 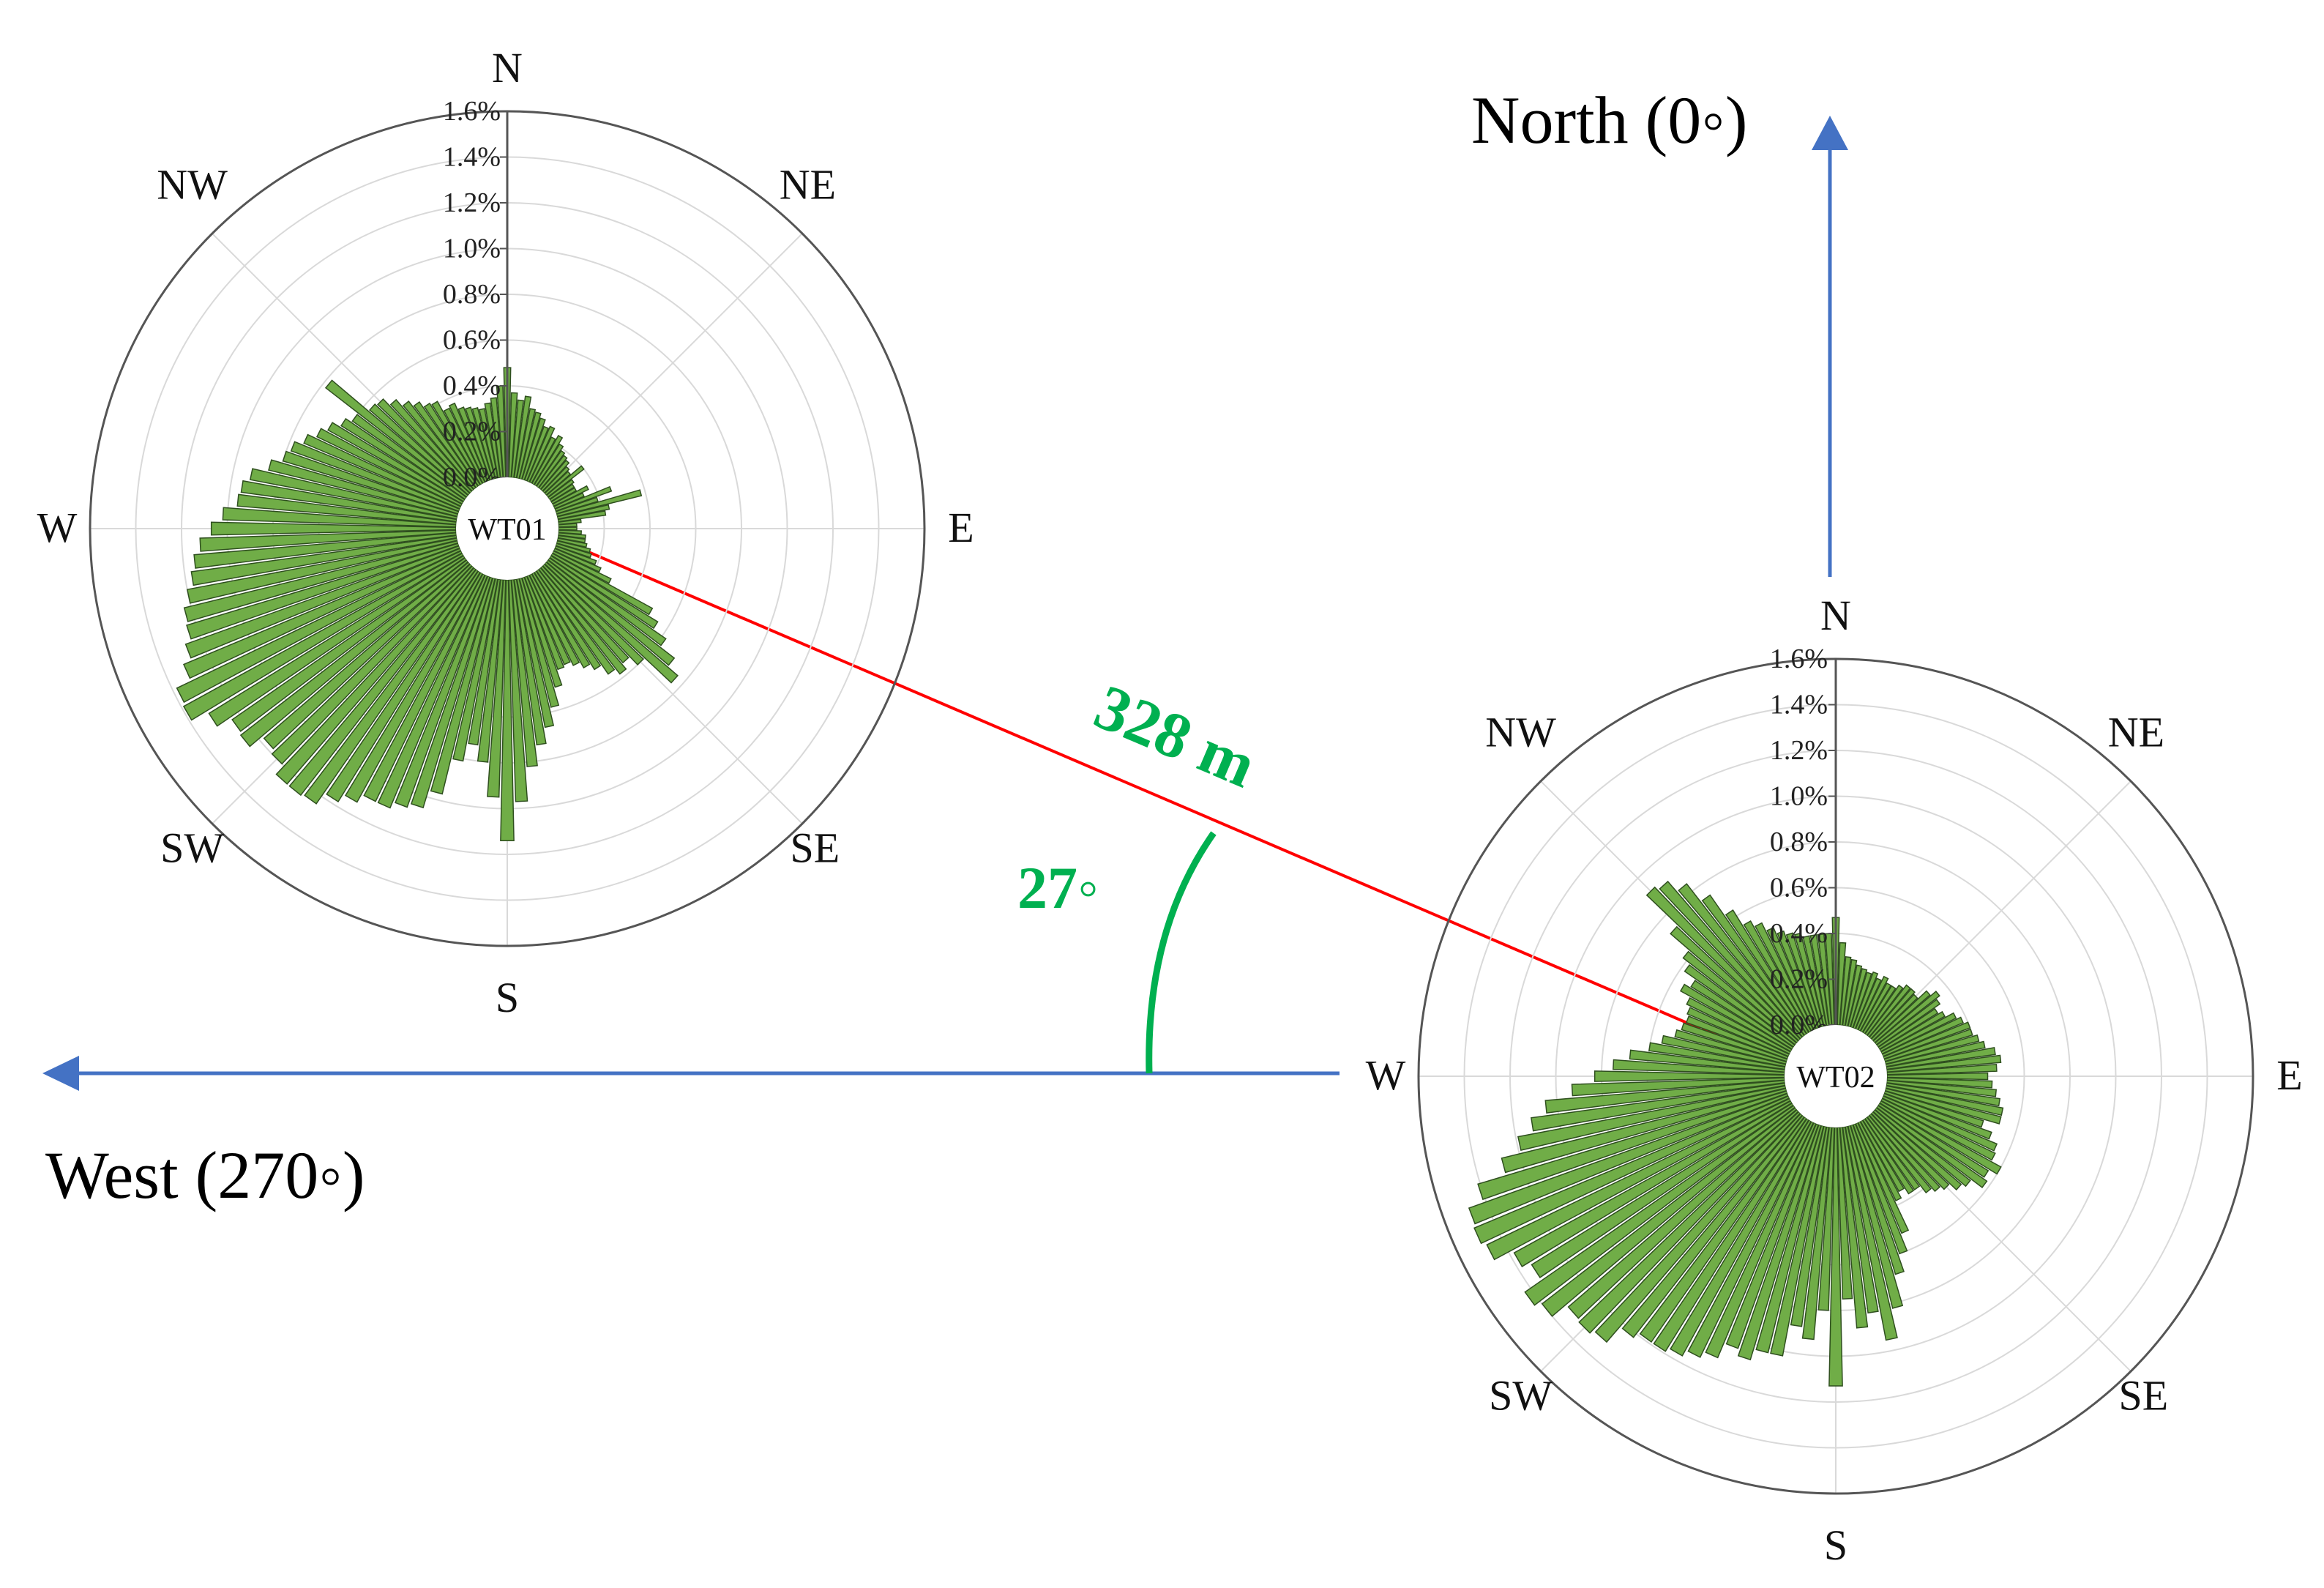 What do you see at coordinates (205, 1175) in the screenshot?
I see `west-label: West (270◦)` at bounding box center [205, 1175].